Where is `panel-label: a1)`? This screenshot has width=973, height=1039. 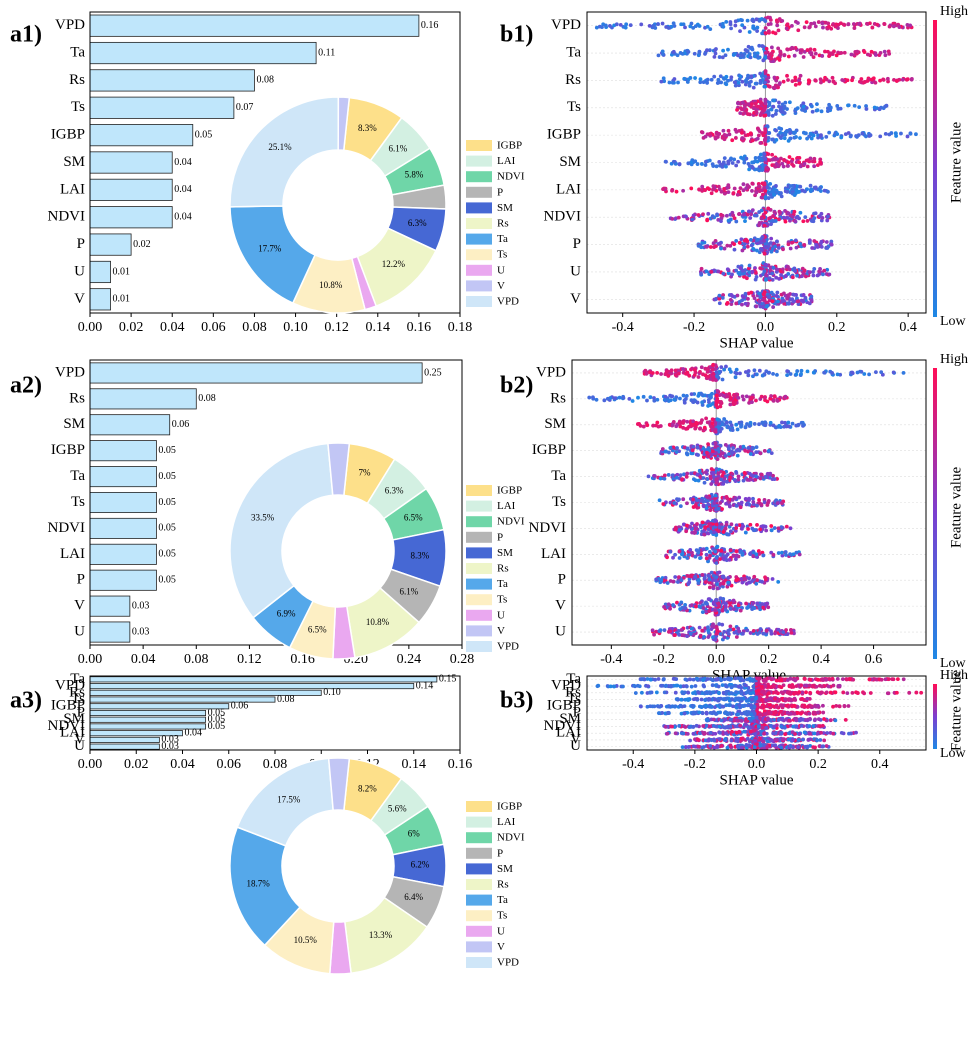
panel-label: a1) is located at coordinates (26, 35).